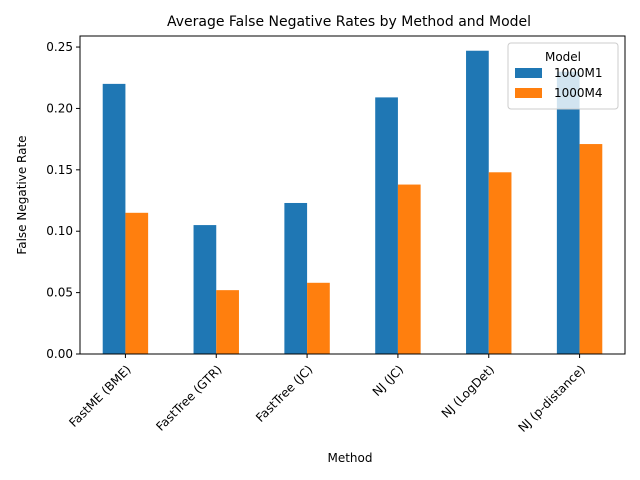  I want to click on x-axis-label: Method, so click(349, 458).